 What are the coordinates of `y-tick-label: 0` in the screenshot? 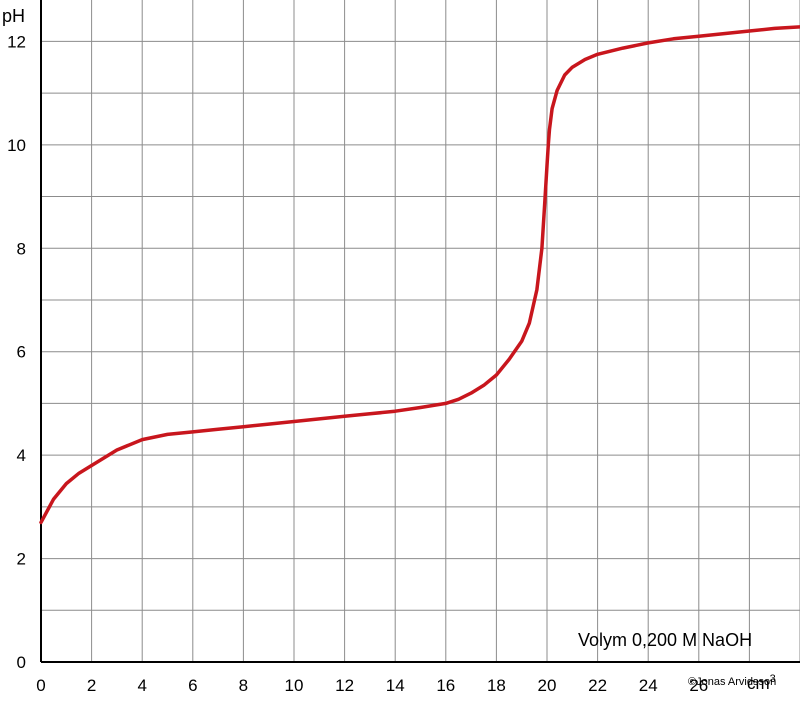 It's located at (21, 662).